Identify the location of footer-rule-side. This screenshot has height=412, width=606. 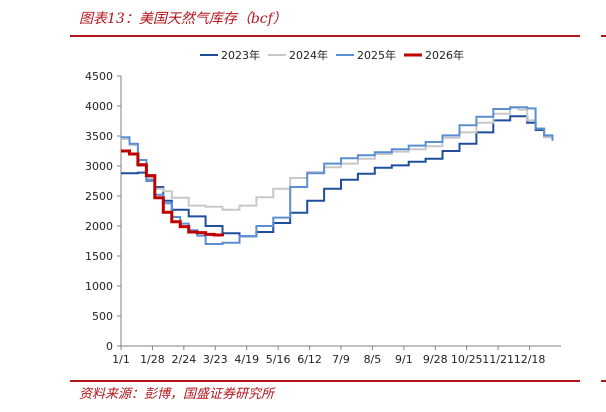
(603, 381).